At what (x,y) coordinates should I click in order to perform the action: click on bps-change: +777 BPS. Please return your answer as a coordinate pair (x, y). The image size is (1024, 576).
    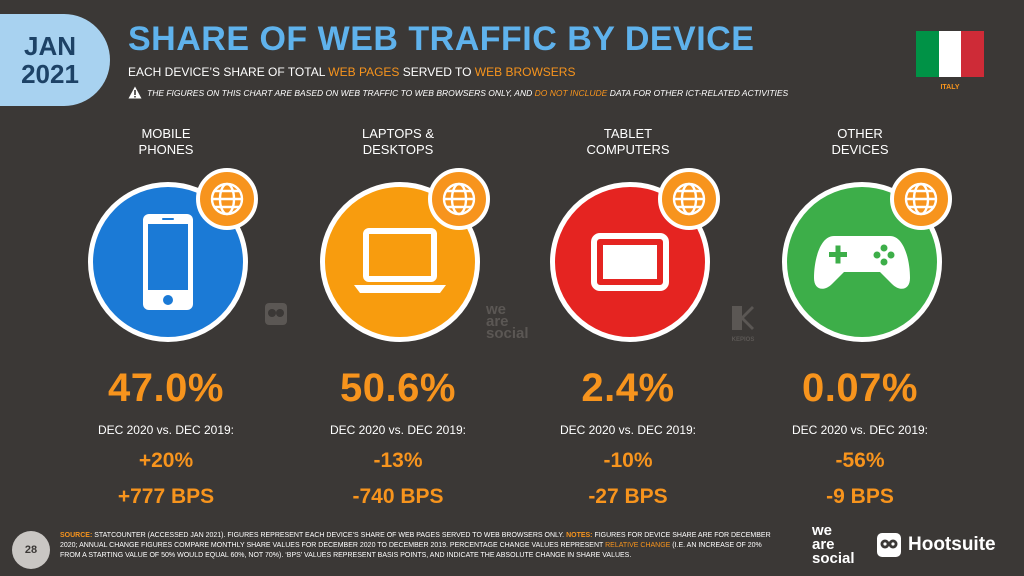
    Looking at the image, I should click on (166, 496).